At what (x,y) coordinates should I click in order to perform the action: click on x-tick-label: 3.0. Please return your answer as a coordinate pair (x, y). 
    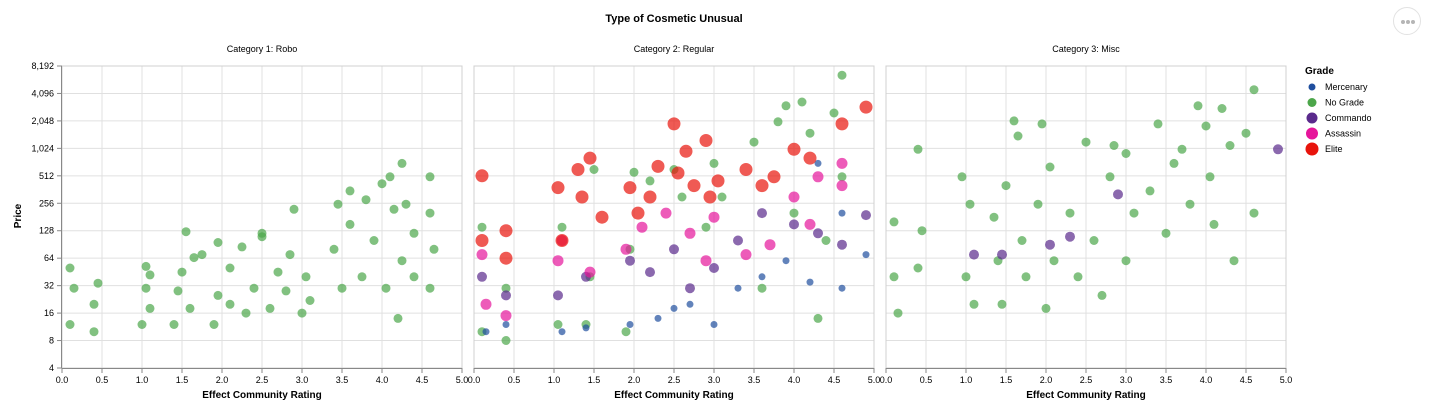
    Looking at the image, I should click on (302, 380).